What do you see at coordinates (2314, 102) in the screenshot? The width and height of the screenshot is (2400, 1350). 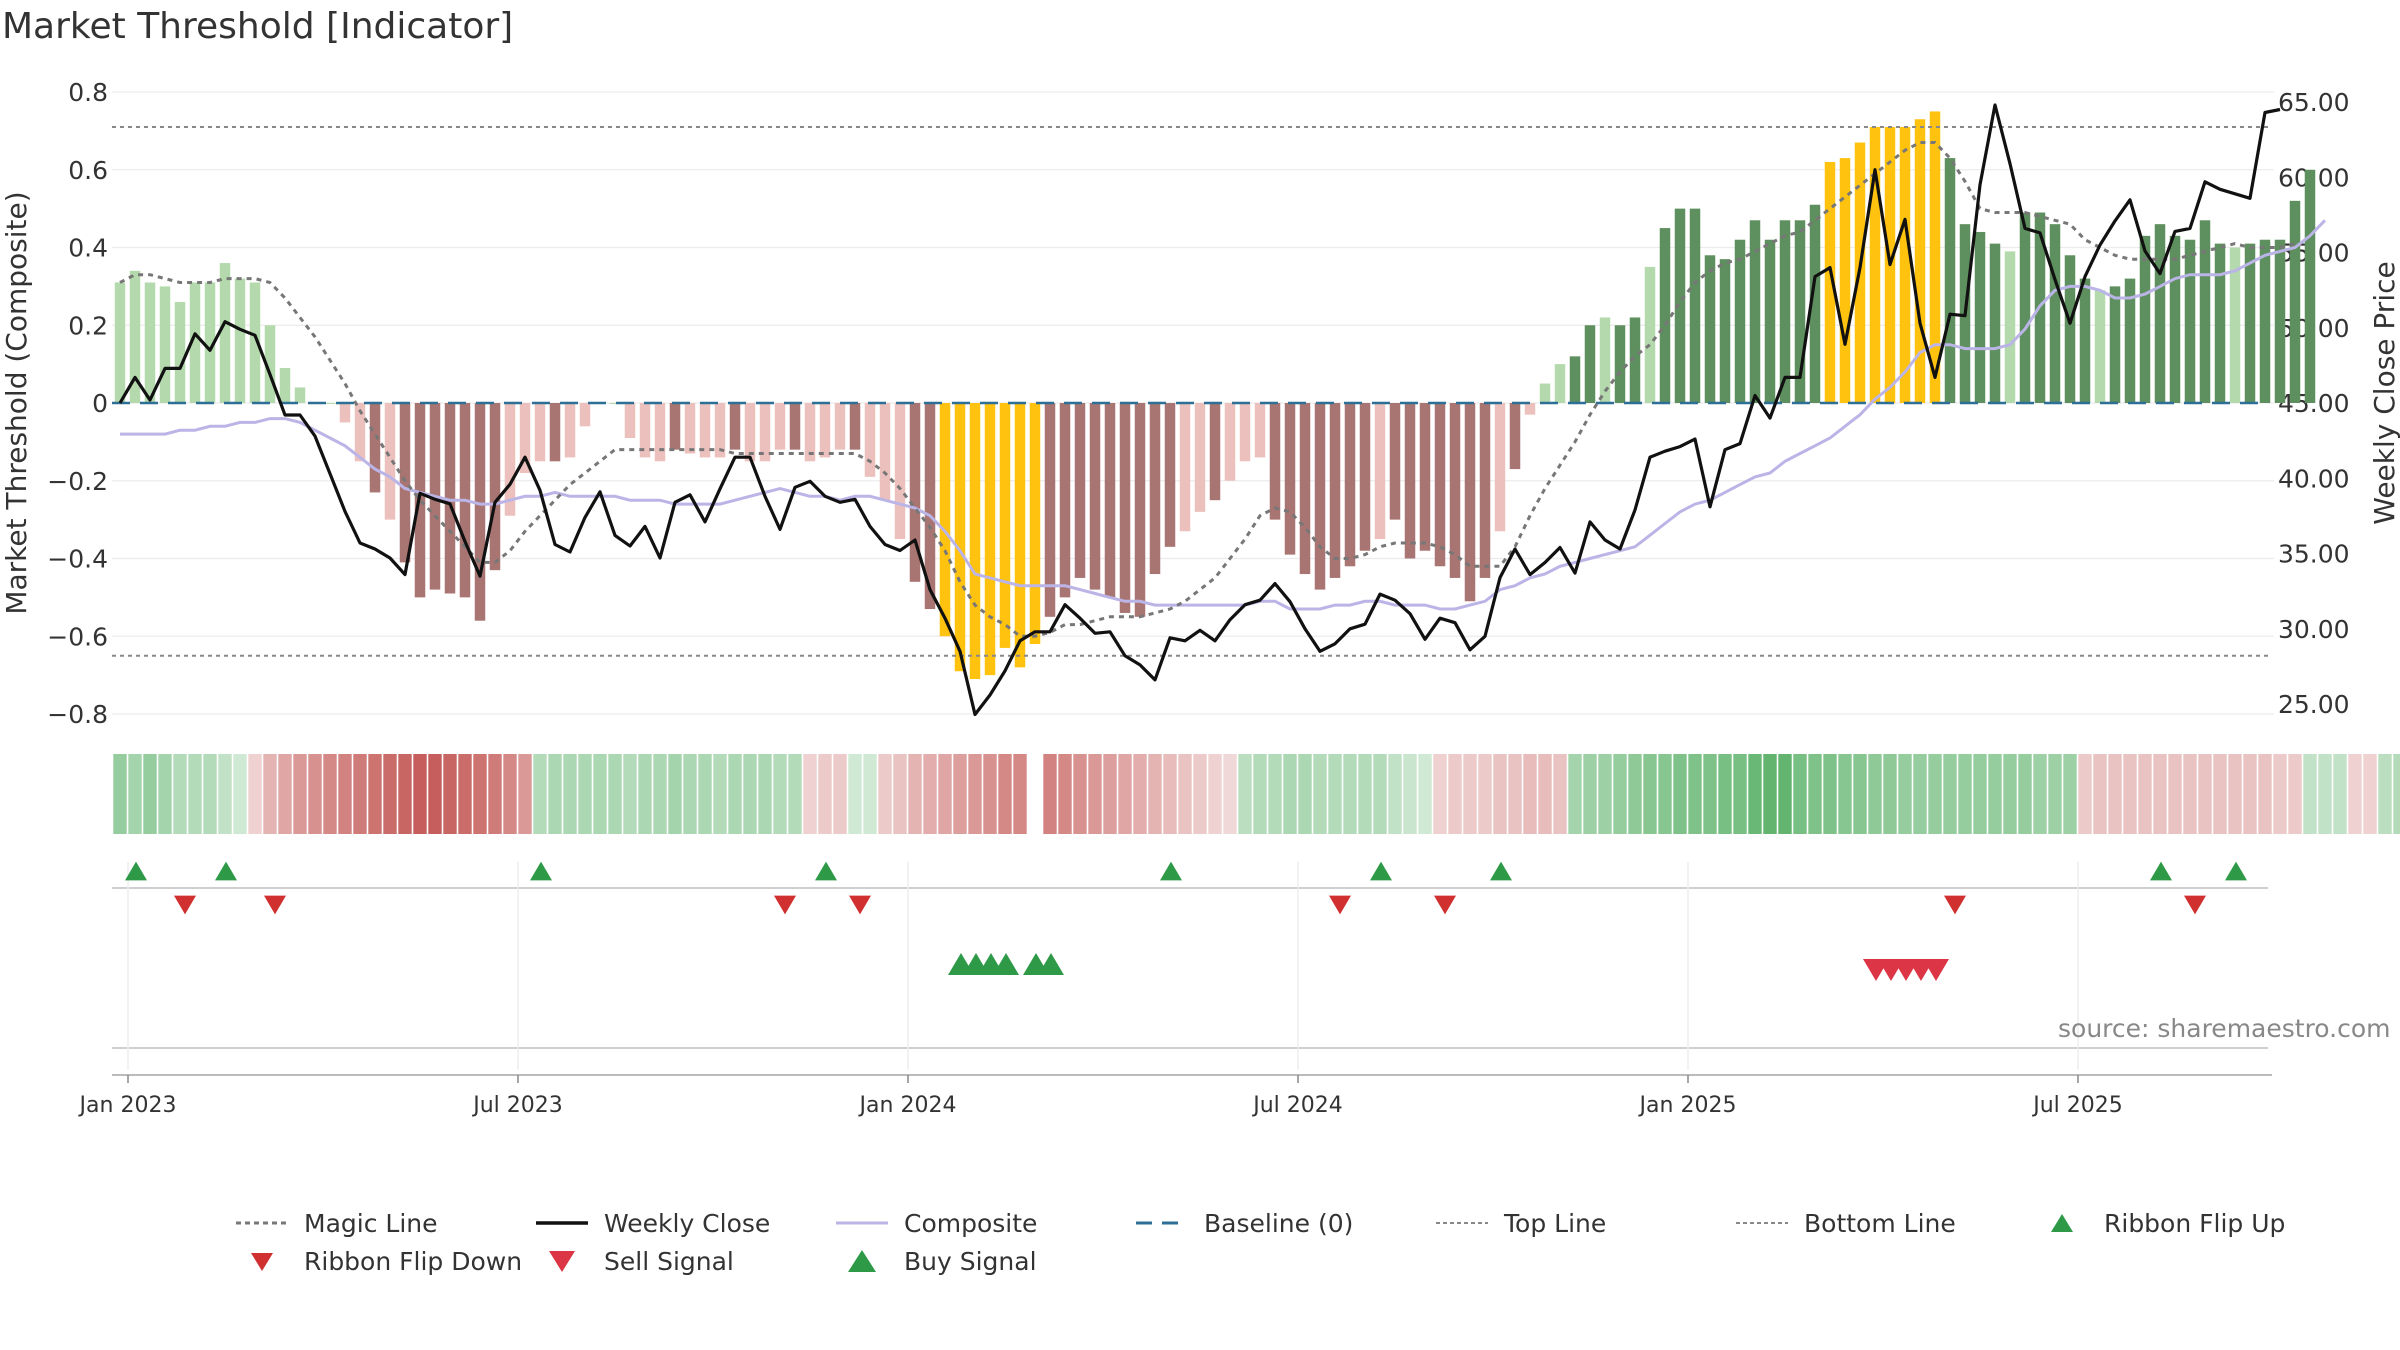 I see `y2-tick-label: 65.00` at bounding box center [2314, 102].